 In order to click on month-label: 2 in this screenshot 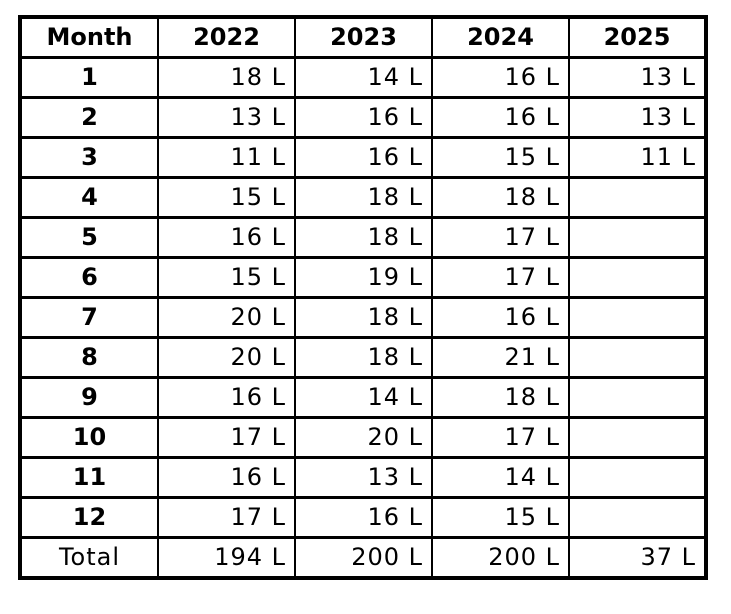, I will do `click(89, 117)`.